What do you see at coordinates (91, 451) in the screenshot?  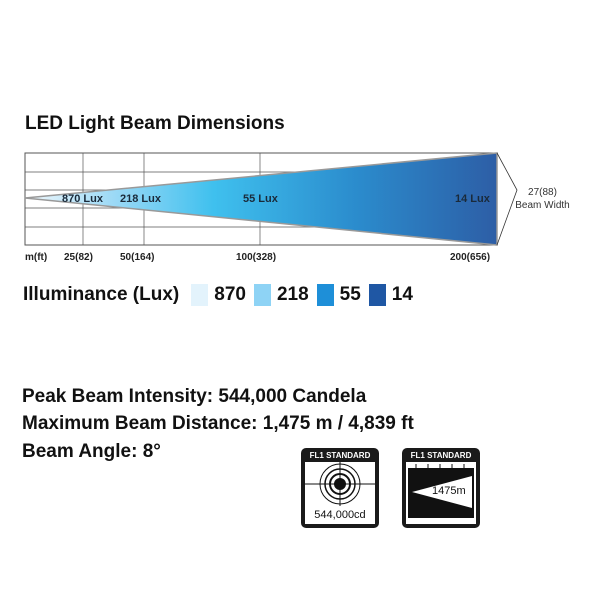 I see `beam-angle: Beam Angle: 8°` at bounding box center [91, 451].